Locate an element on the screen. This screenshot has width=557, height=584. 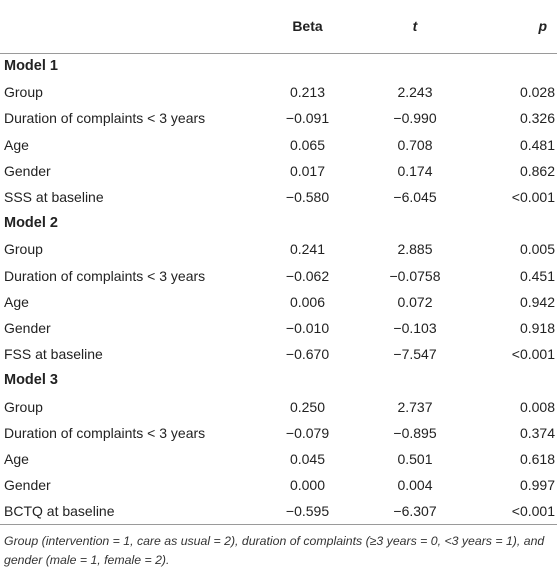
row-label: BCTQ at baseline is located at coordinates (59, 511).